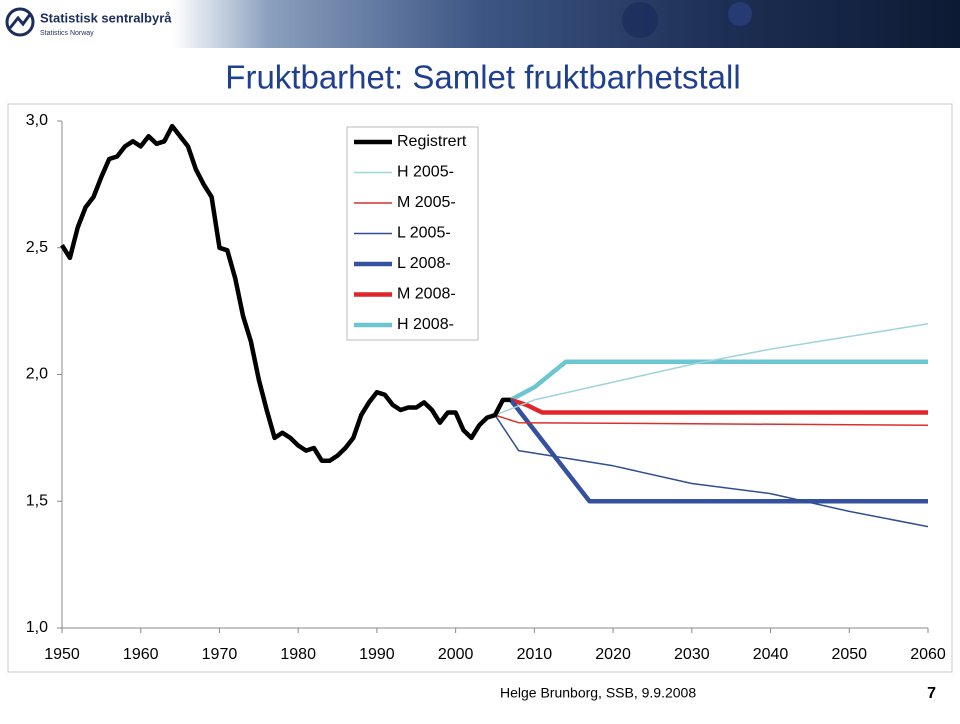 The image size is (960, 724). Describe the element at coordinates (37, 374) in the screenshot. I see `y-tick-label: 2,0` at that location.